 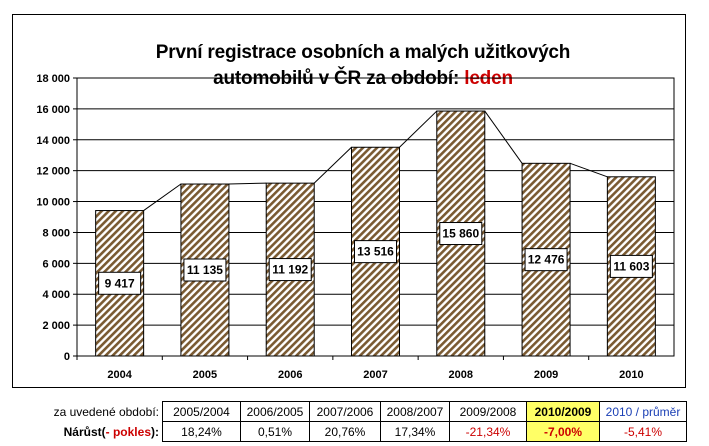 I want to click on svg-text: 11 603, so click(x=631, y=266).